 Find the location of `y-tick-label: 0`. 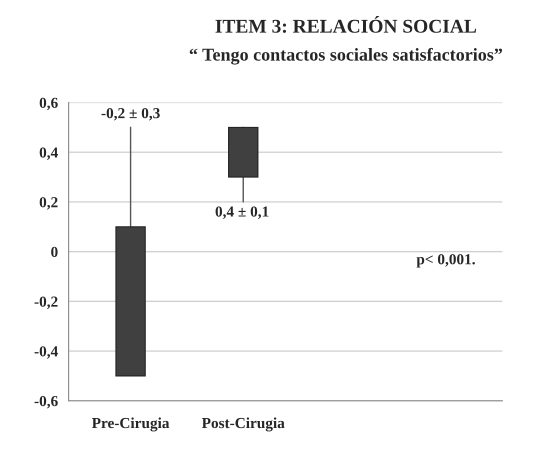

y-tick-label: 0 is located at coordinates (54, 252).